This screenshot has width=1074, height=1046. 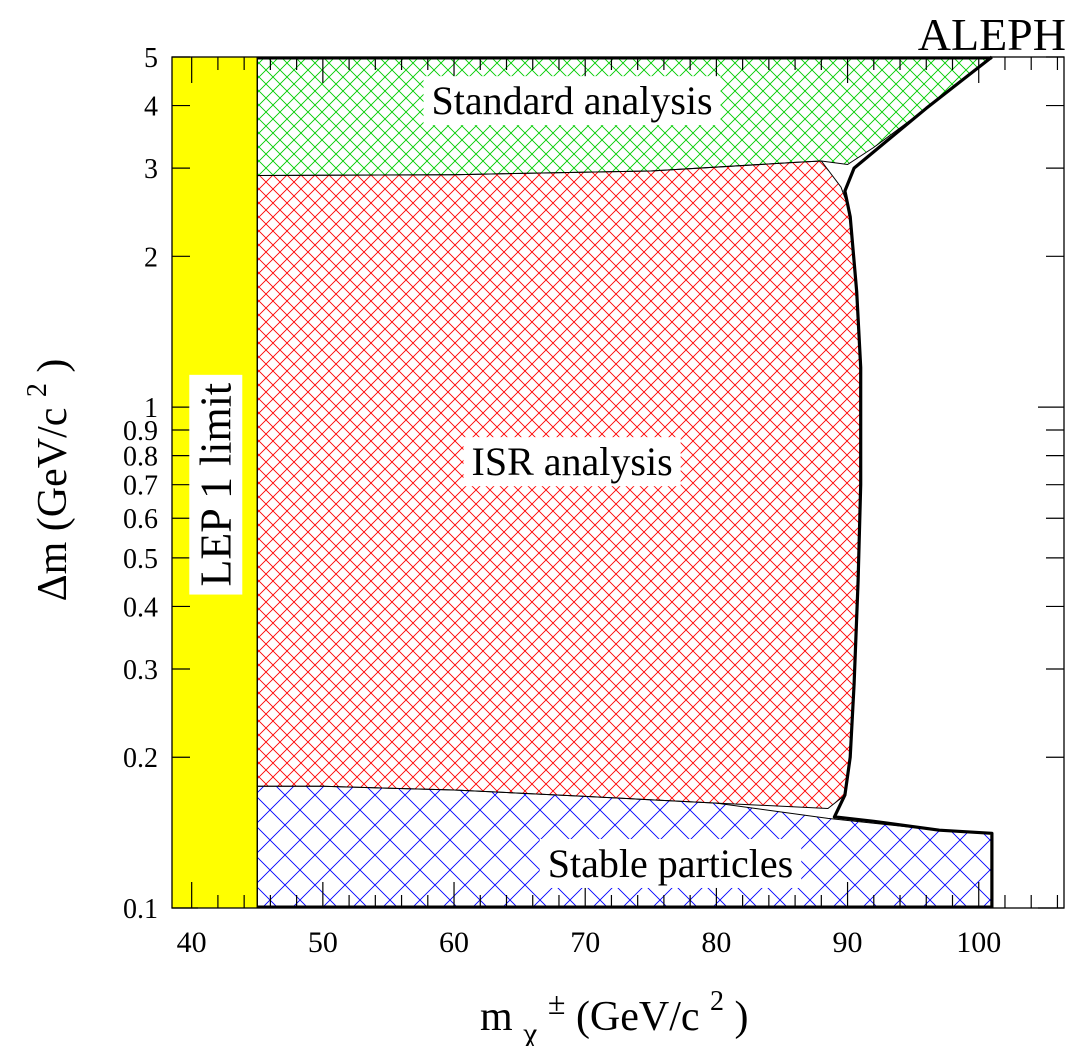 I want to click on region-label-text: ISR analysis, so click(x=572, y=461).